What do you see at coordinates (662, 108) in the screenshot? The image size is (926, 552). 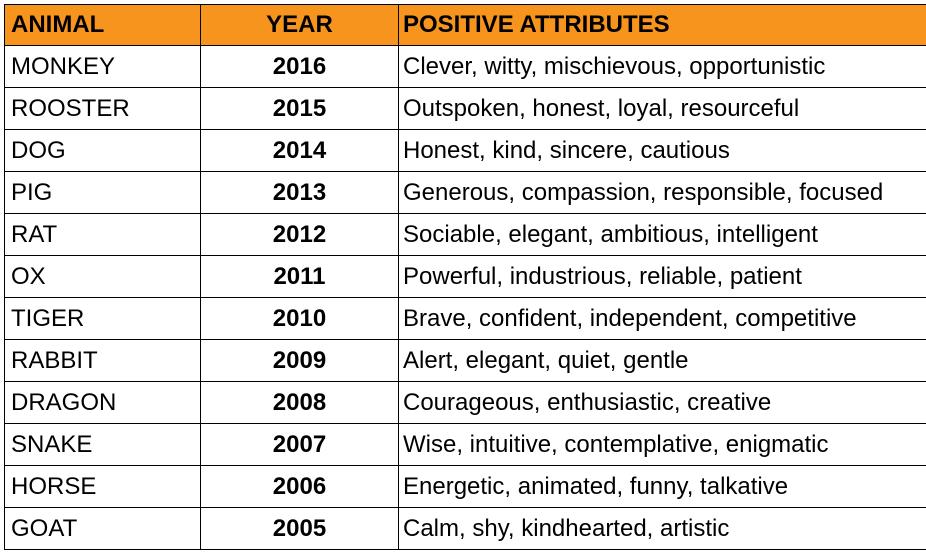 I see `attributes-cell: Outspoken, honest, loyal, resourceful` at bounding box center [662, 108].